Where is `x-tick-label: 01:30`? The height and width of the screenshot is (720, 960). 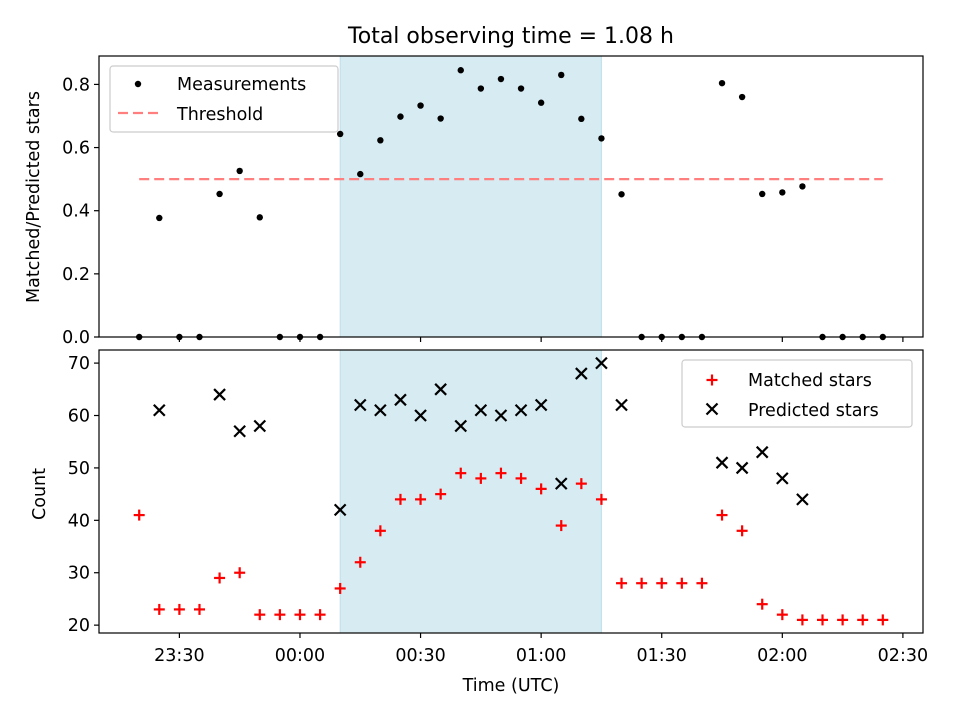 x-tick-label: 01:30 is located at coordinates (662, 656).